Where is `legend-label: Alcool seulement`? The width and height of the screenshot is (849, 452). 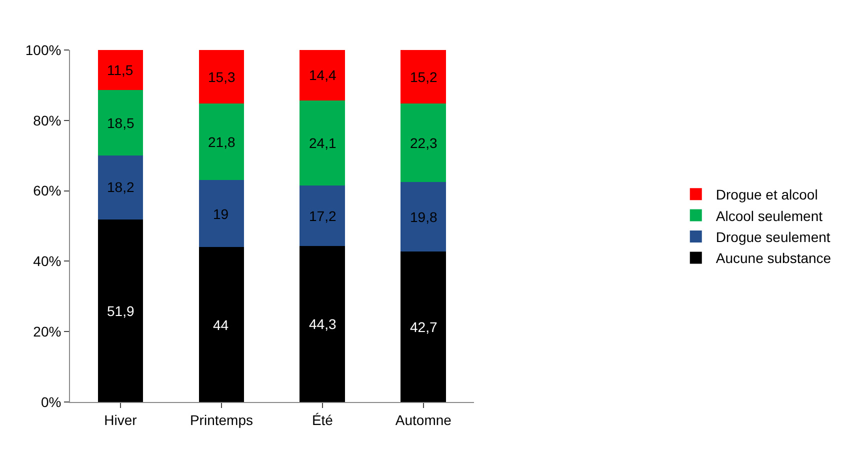
legend-label: Alcool seulement is located at coordinates (769, 216).